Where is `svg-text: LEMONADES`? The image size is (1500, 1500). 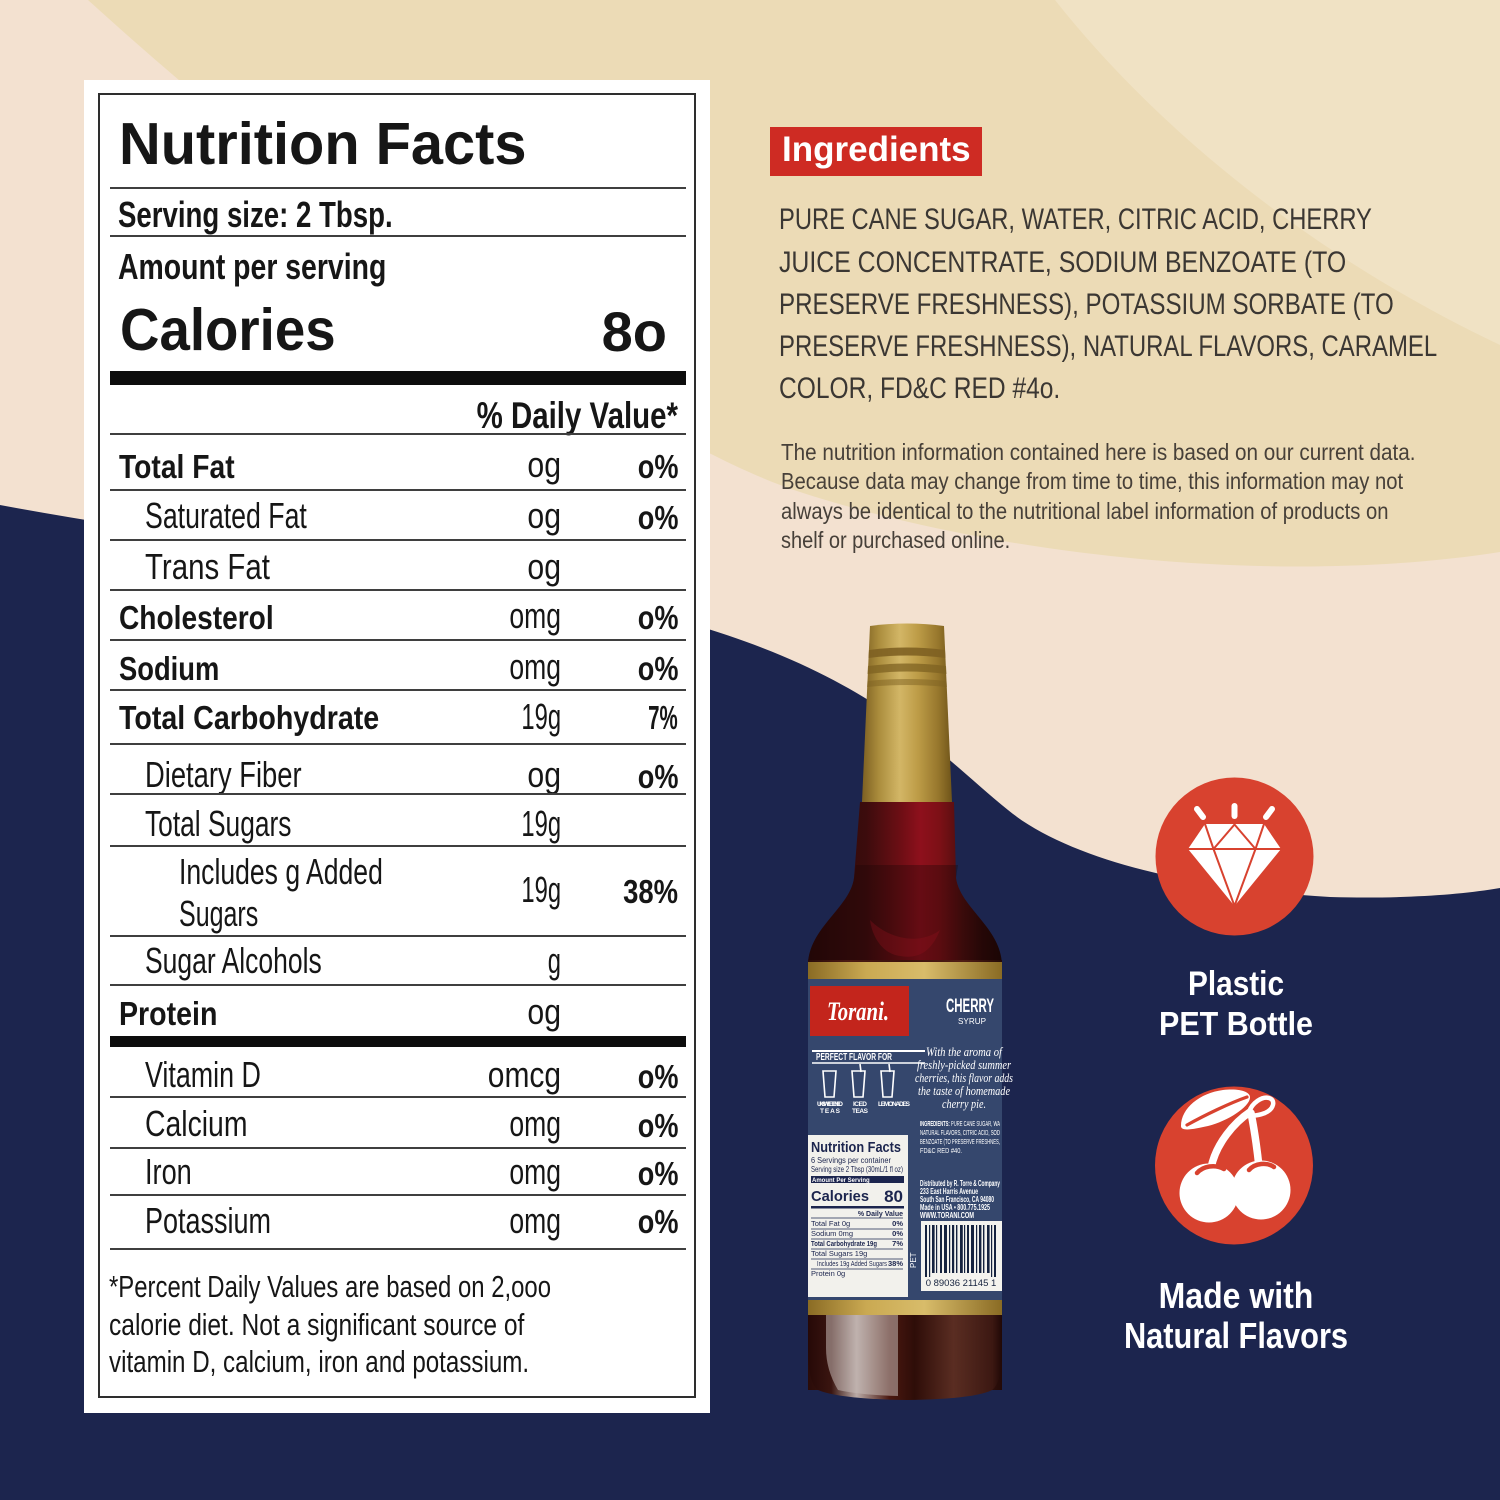
svg-text: LEMONADES is located at coordinates (894, 1104).